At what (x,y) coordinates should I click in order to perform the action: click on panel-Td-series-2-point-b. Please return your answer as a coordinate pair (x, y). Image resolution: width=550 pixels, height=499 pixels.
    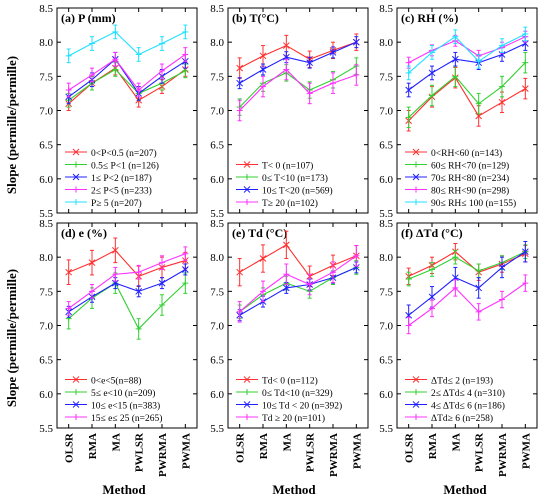
    Looking at the image, I should click on (356, 267).